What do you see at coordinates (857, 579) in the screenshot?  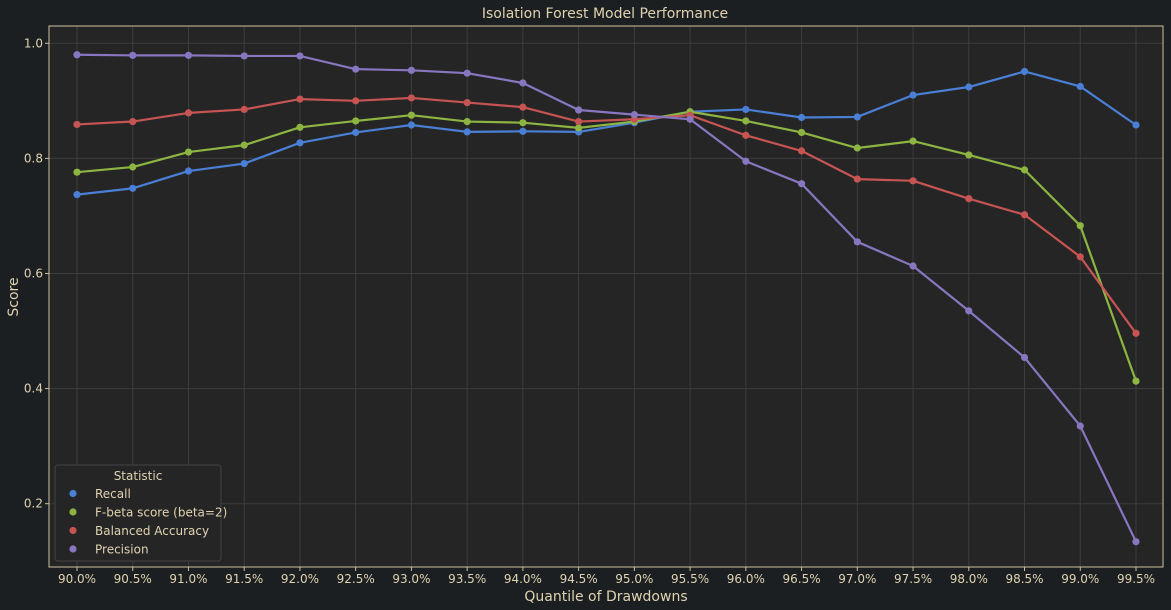 I see `x-tick-label: 97.0%` at bounding box center [857, 579].